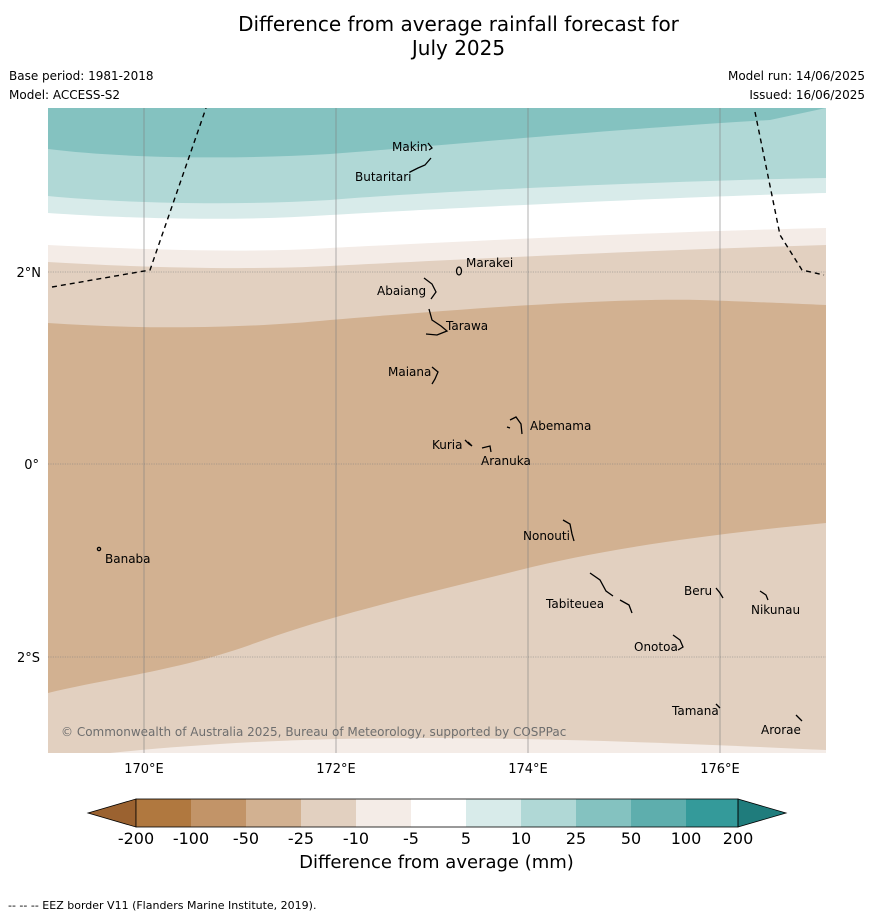 This screenshot has width=873, height=919. Describe the element at coordinates (631, 838) in the screenshot. I see `colorbar-tick-10: 50` at that location.